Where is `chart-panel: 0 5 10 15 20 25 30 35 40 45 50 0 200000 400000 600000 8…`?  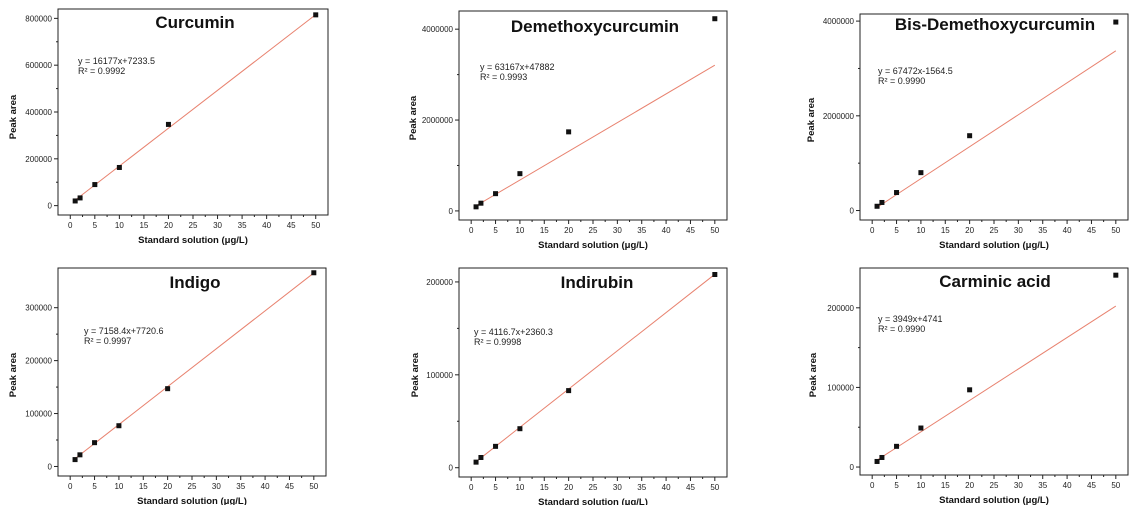 chart-panel: 0 5 10 15 20 25 30 35 40 45 50 0 200000 400000 600000 8… is located at coordinates (168, 127).